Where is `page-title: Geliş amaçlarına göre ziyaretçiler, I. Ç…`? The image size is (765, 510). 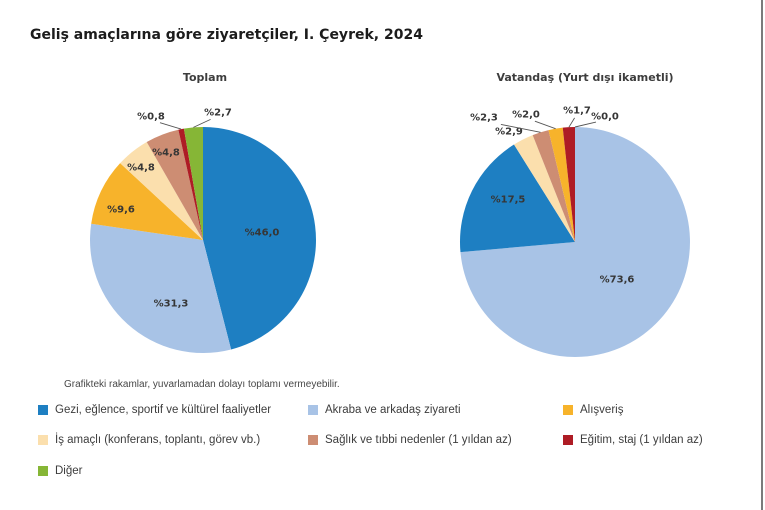 page-title: Geliş amaçlarına göre ziyaretçiler, I. Ç… is located at coordinates (226, 35).